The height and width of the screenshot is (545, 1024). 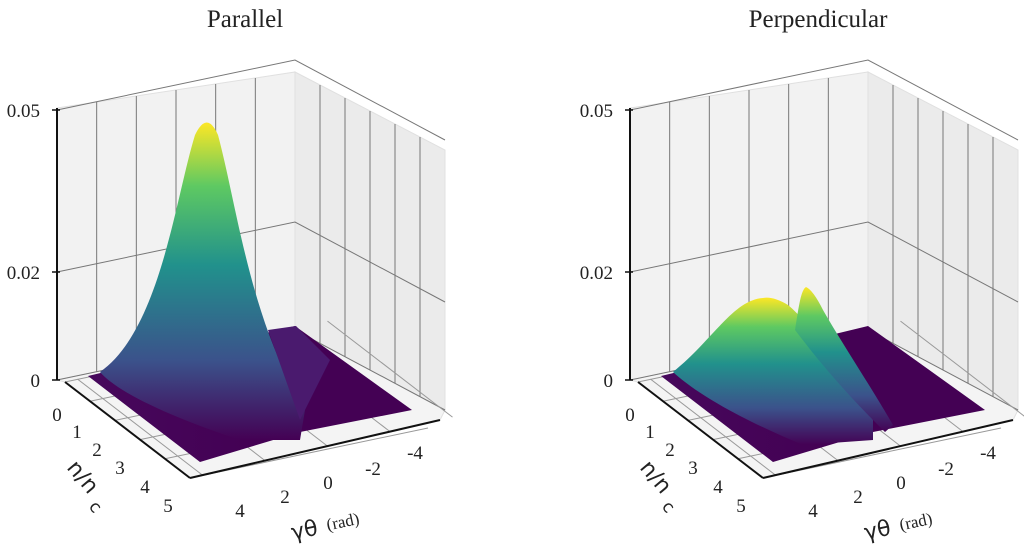 What do you see at coordinates (245, 19) in the screenshot?
I see `chart-title: Parallel` at bounding box center [245, 19].